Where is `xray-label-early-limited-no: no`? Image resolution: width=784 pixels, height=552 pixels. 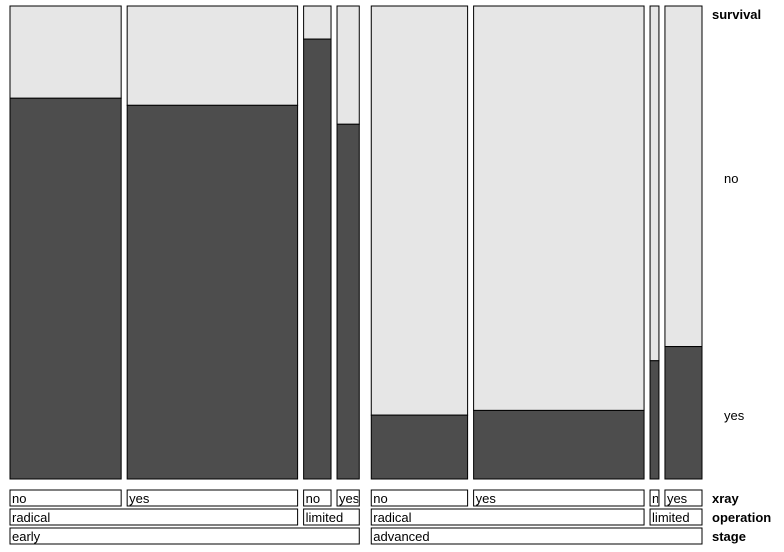 xray-label-early-limited-no: no is located at coordinates (317, 498).